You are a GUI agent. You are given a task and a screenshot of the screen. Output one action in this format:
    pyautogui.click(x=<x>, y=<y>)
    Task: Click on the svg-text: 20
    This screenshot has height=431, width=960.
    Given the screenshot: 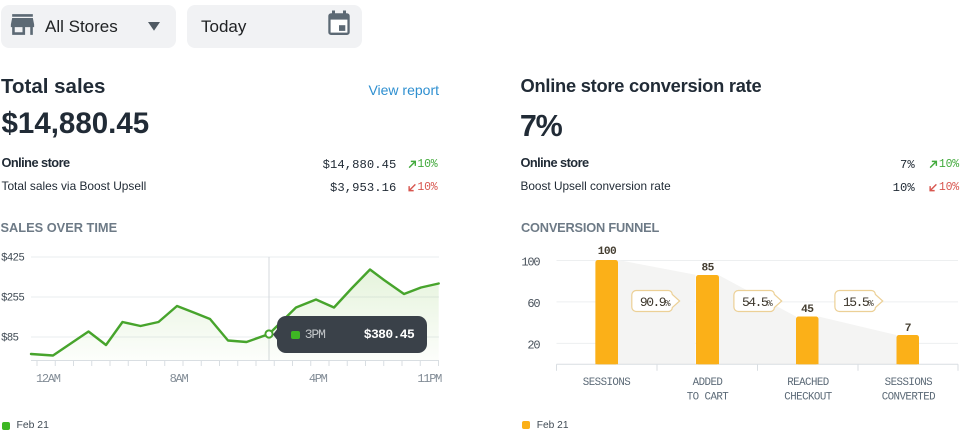 What is the action you would take?
    pyautogui.click(x=533, y=346)
    